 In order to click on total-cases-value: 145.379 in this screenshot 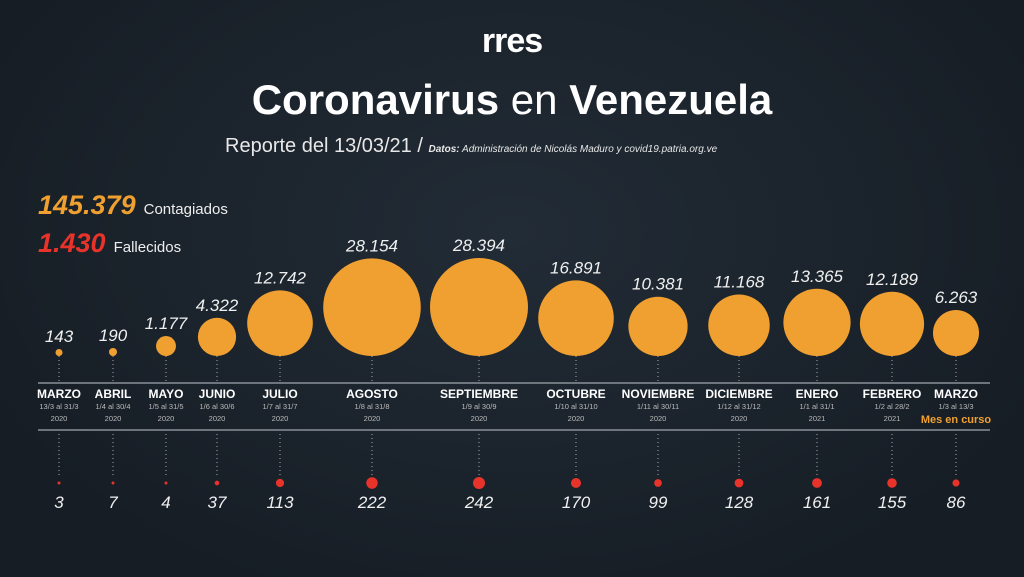, I will do `click(87, 205)`.